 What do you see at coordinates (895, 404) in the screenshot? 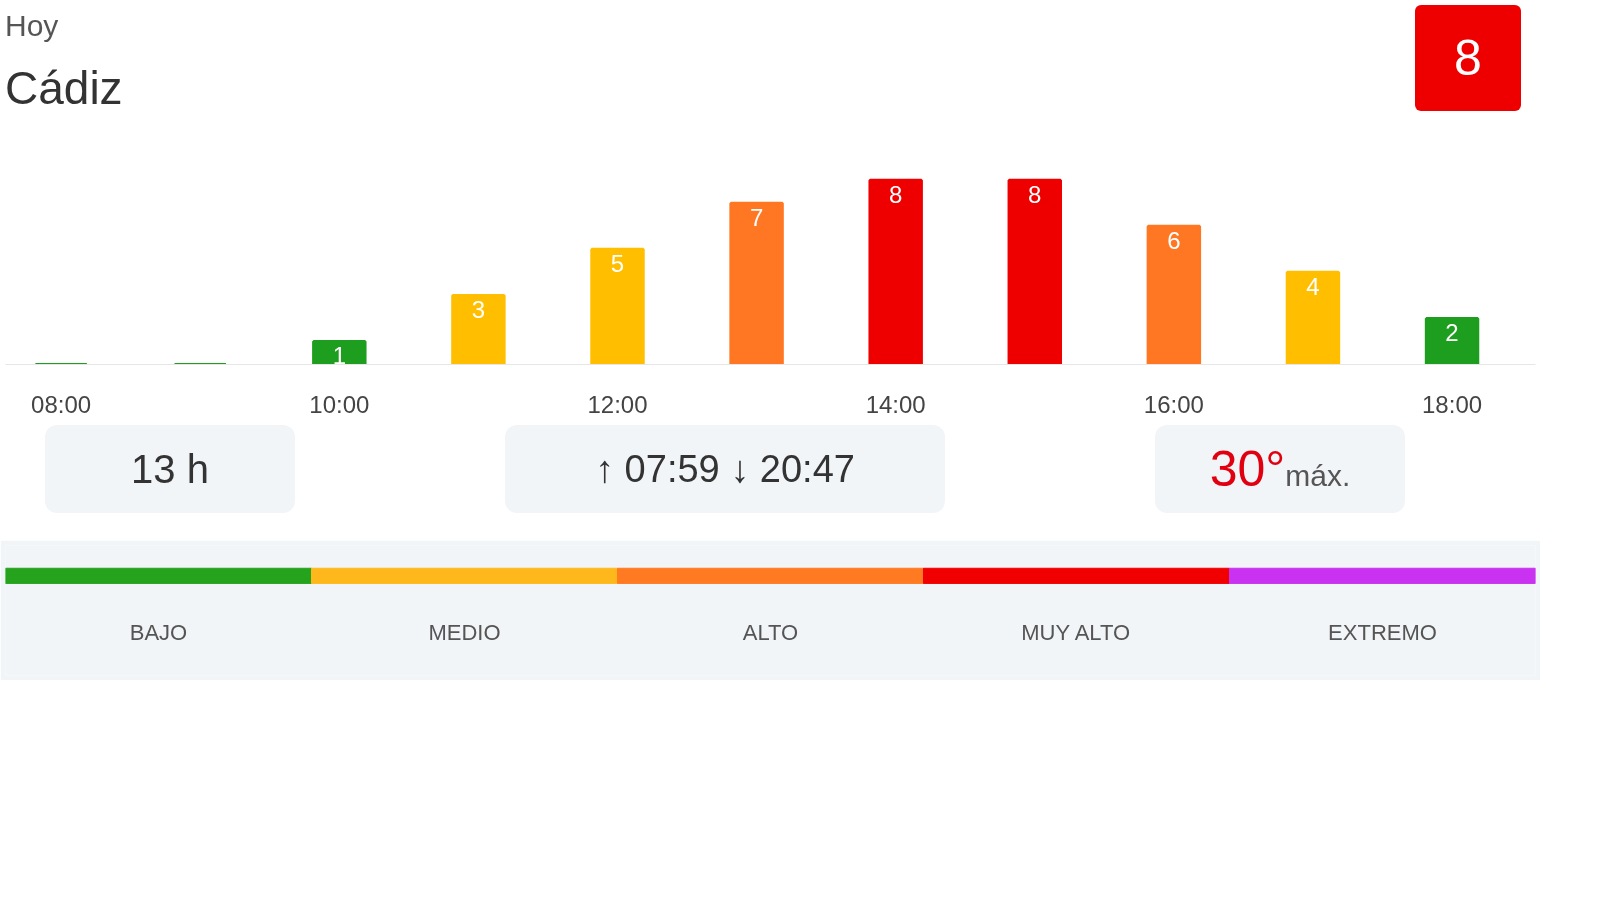
I see `x-tick-label: 14:00` at bounding box center [895, 404].